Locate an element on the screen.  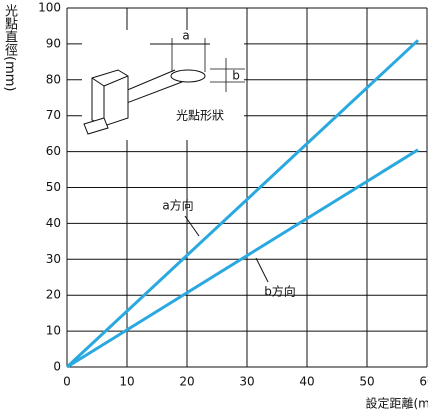
x-tick-label: 40 is located at coordinates (306, 382).